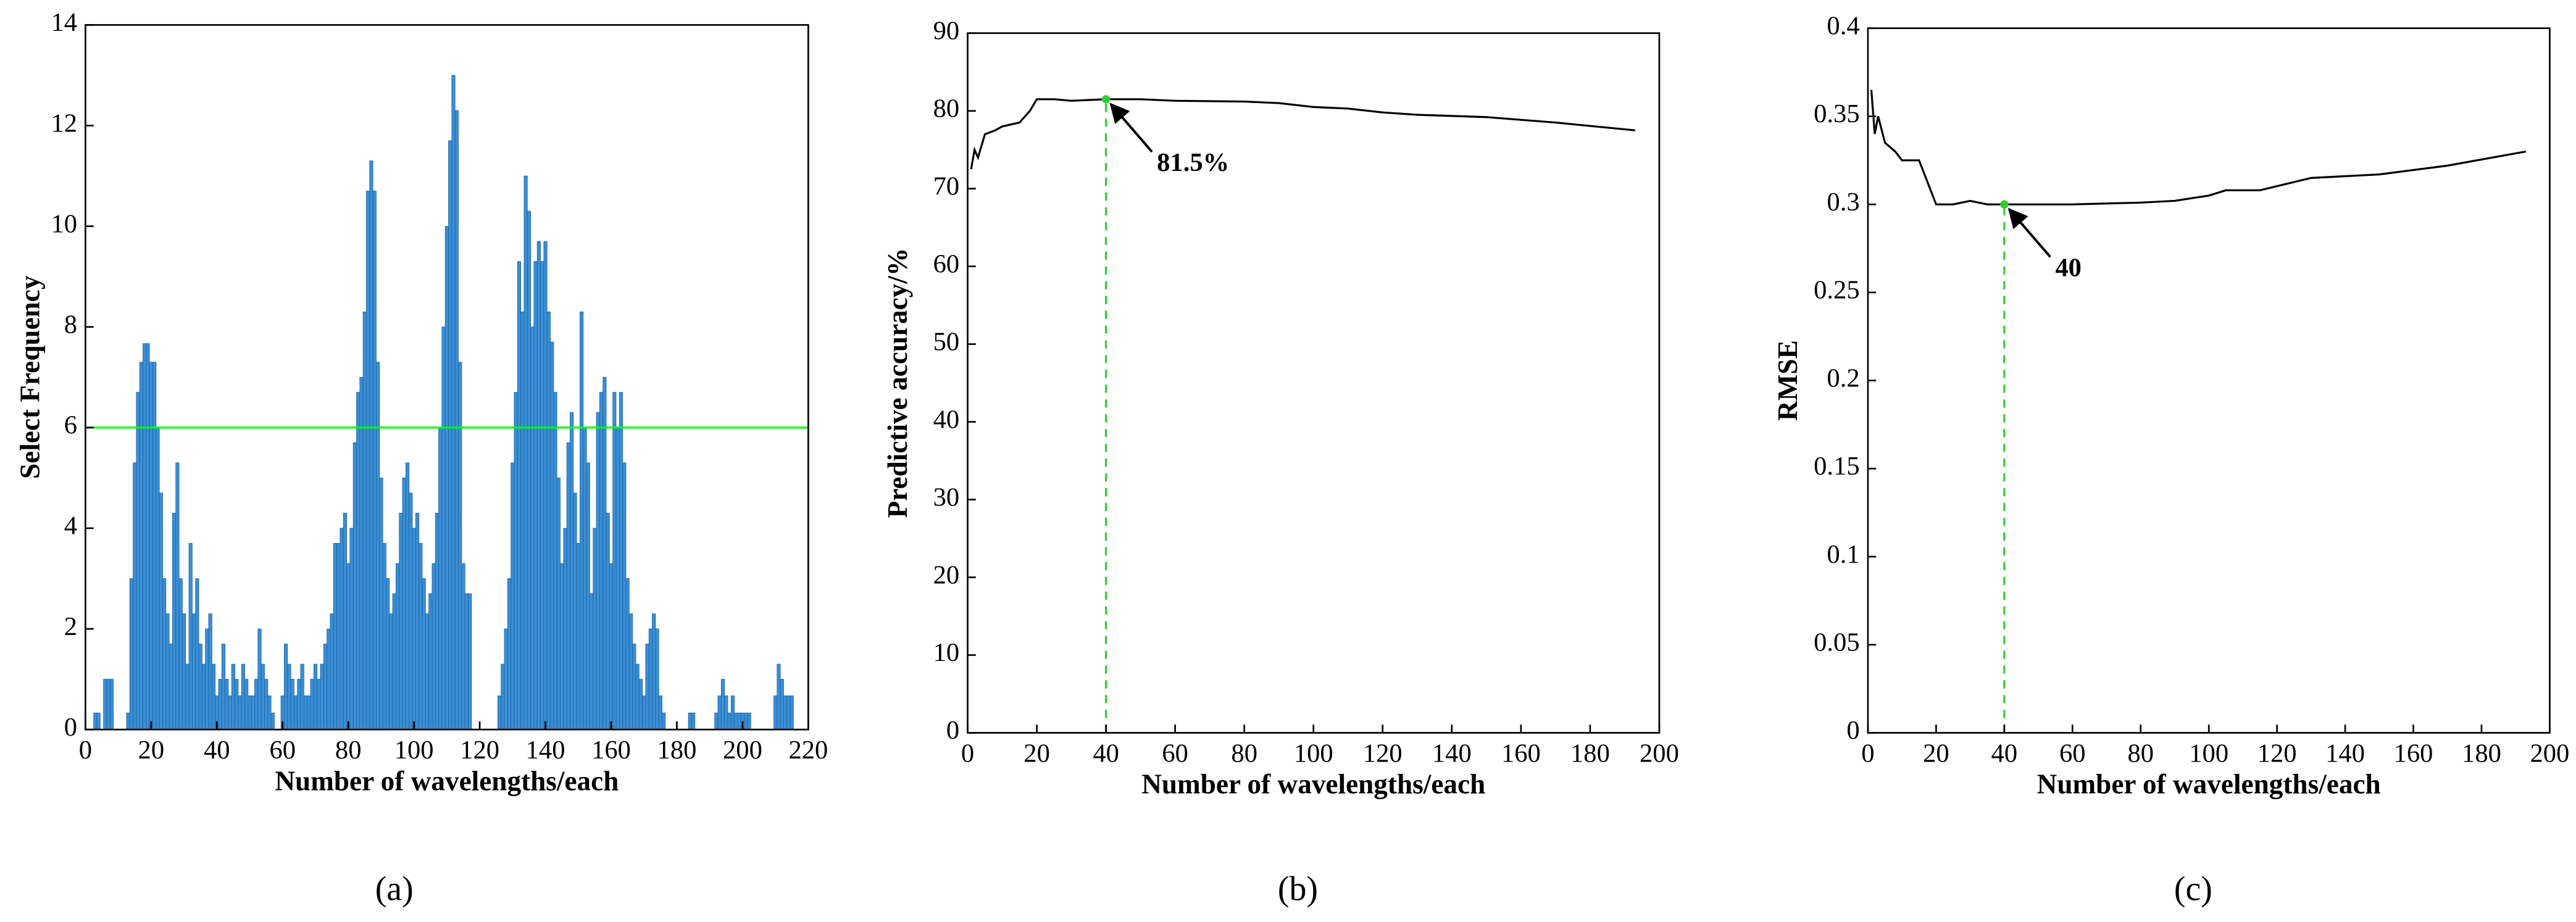  I want to click on y-tick-label: 0, so click(70, 727).